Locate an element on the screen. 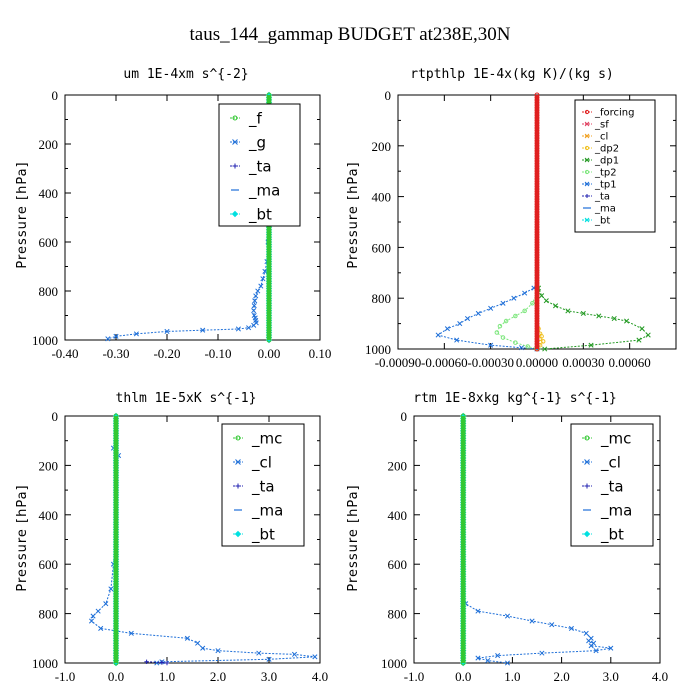 The image size is (700, 700). panel-title-um: um 1E-4xm s^{-2} is located at coordinates (185, 74).